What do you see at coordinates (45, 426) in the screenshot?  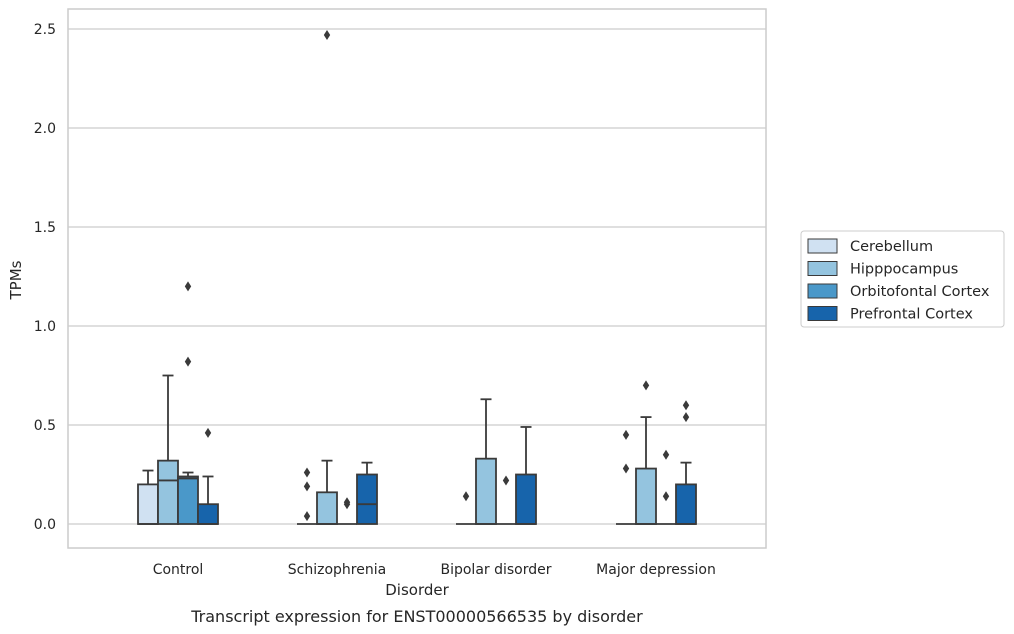 I see `y-tick-label: 0.5` at bounding box center [45, 426].